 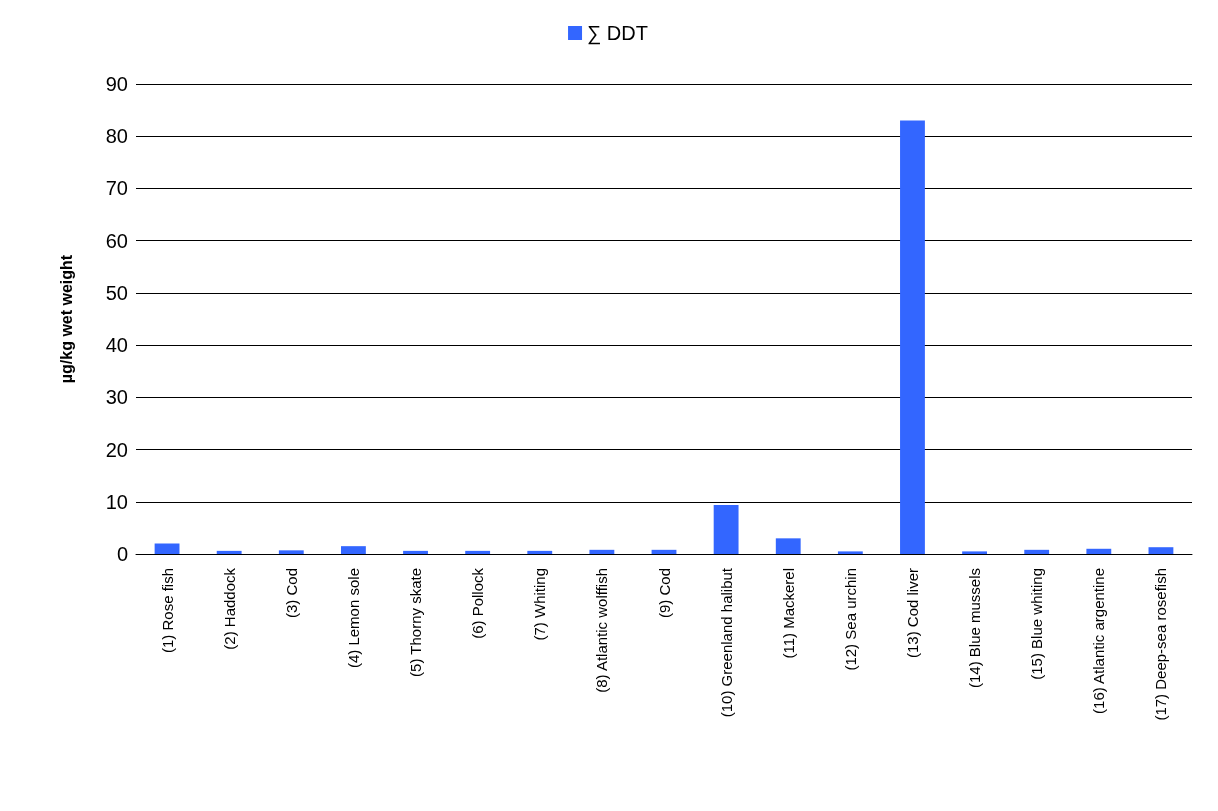 What do you see at coordinates (116, 136) in the screenshot?
I see `y-tick-label: 80` at bounding box center [116, 136].